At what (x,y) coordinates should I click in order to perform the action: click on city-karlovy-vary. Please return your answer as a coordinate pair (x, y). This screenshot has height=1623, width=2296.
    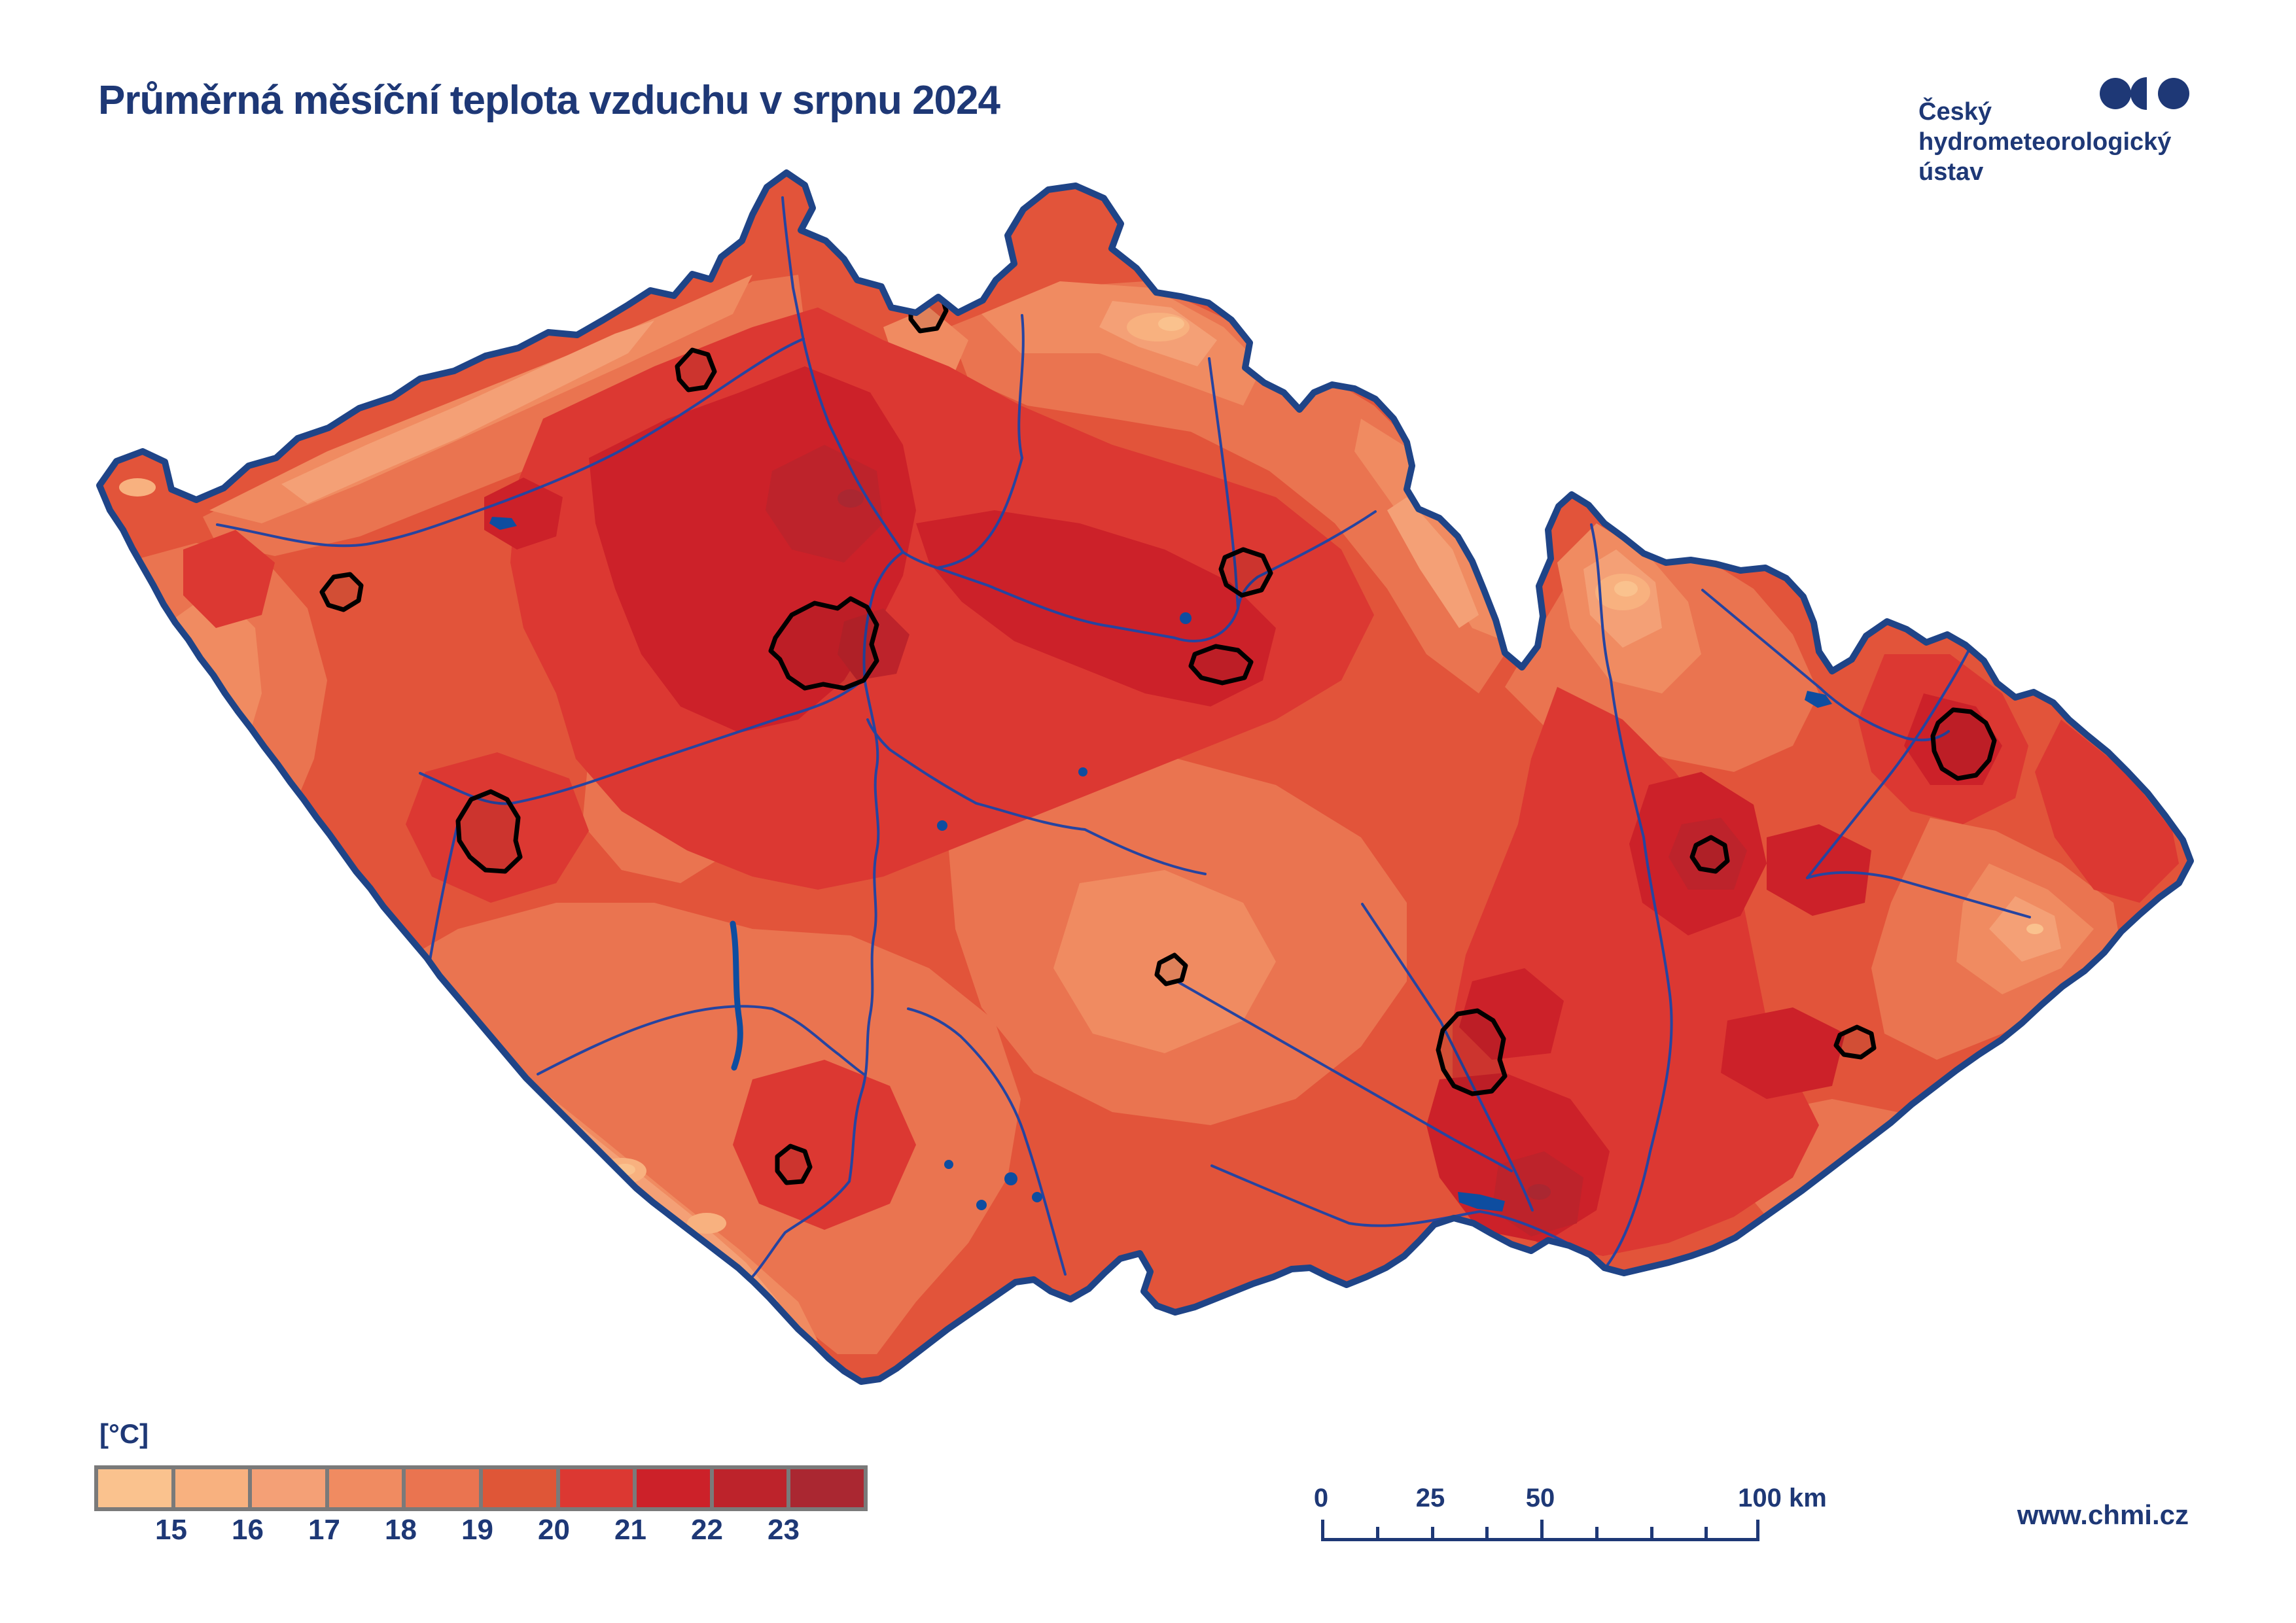
    Looking at the image, I should click on (341, 592).